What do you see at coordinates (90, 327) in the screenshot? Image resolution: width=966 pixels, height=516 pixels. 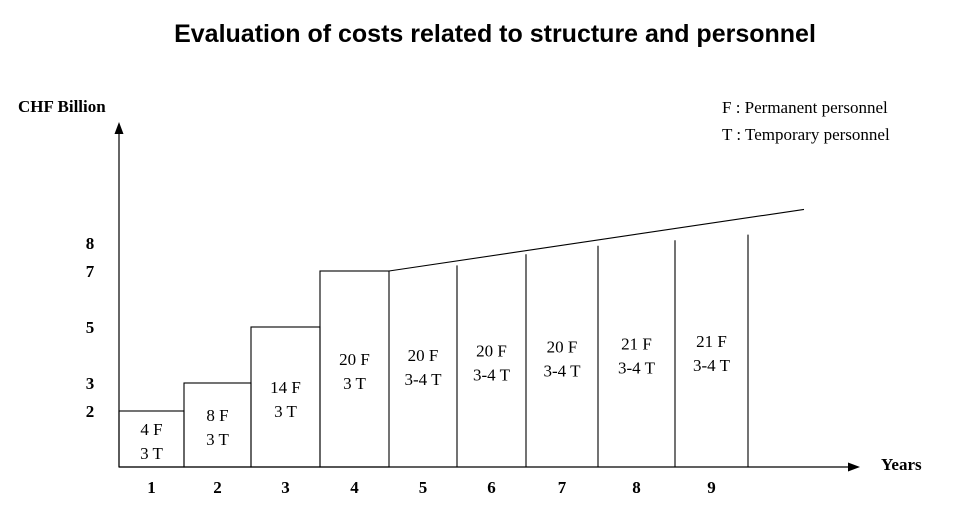 I see `y-tick-label: 5` at bounding box center [90, 327].